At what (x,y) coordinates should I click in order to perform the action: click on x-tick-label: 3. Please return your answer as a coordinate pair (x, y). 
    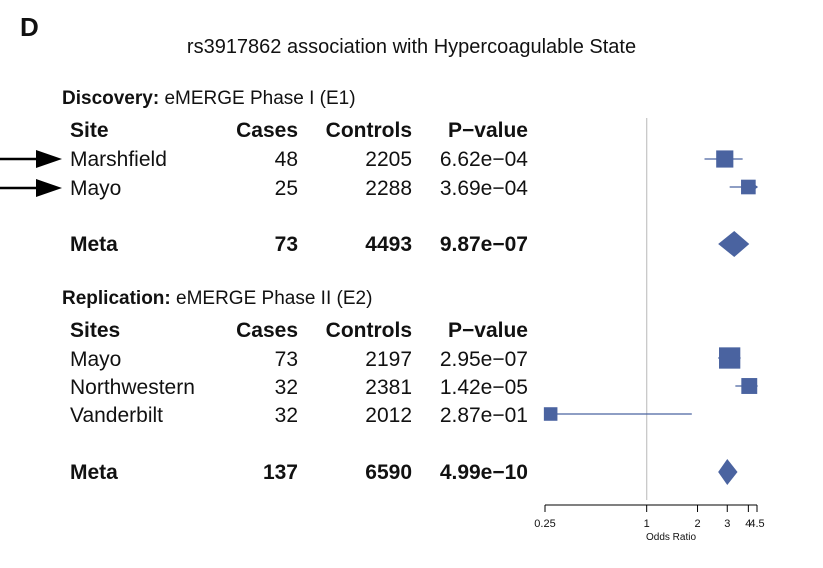
    Looking at the image, I should click on (727, 524).